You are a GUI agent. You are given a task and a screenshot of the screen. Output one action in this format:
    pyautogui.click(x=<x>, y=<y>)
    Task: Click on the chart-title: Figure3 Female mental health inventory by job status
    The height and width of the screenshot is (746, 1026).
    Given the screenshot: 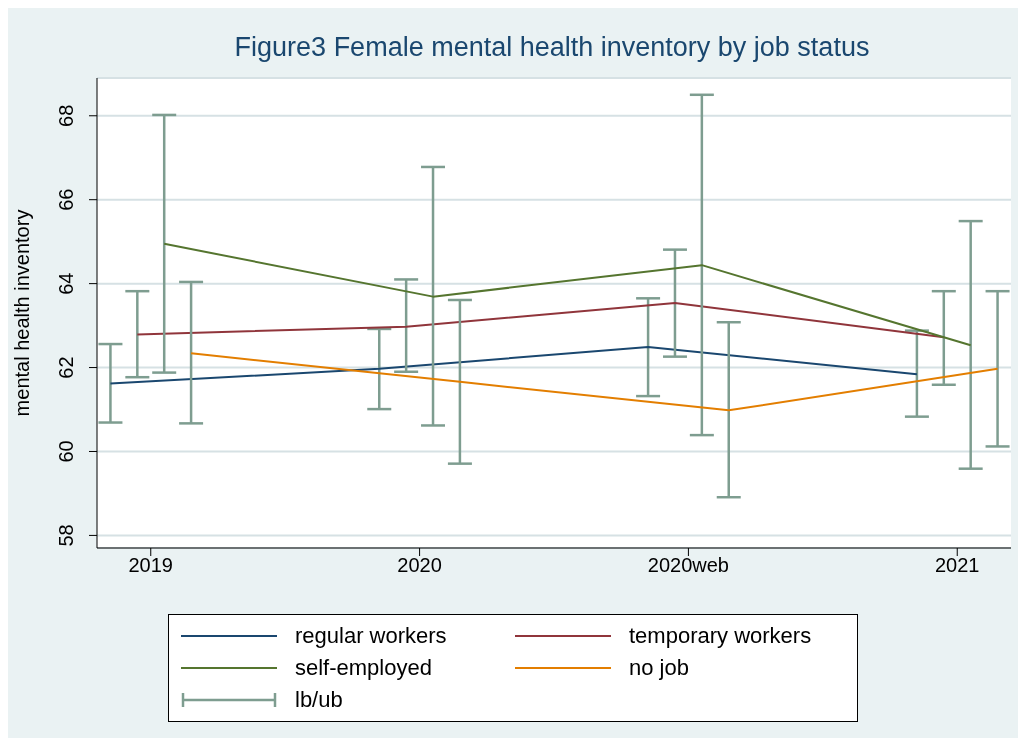 What is the action you would take?
    pyautogui.click(x=552, y=47)
    